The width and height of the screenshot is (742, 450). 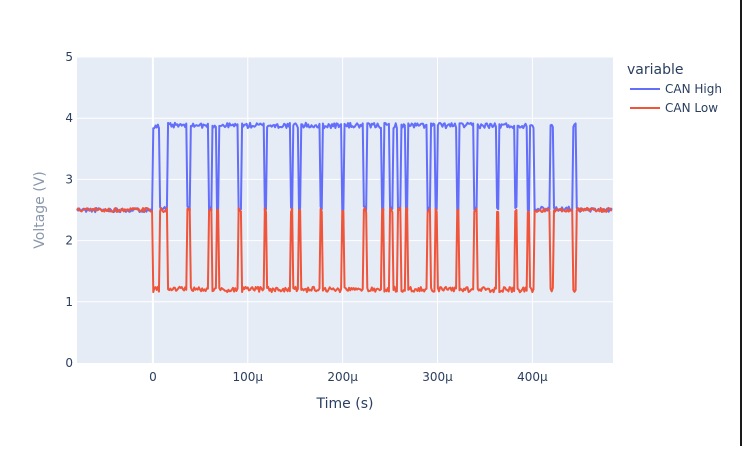 What do you see at coordinates (247, 377) in the screenshot?
I see `x-tick-label: 100μ` at bounding box center [247, 377].